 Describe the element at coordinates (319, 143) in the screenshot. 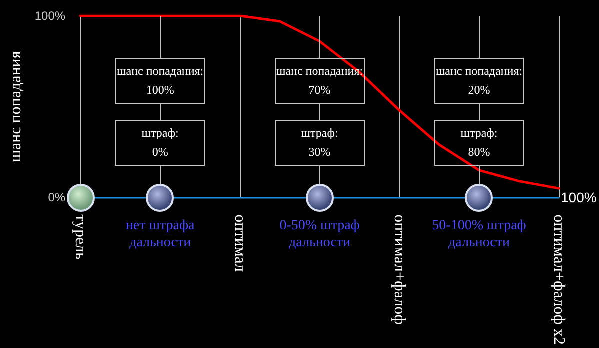

I see `callout-box: штраф: 30%` at that location.